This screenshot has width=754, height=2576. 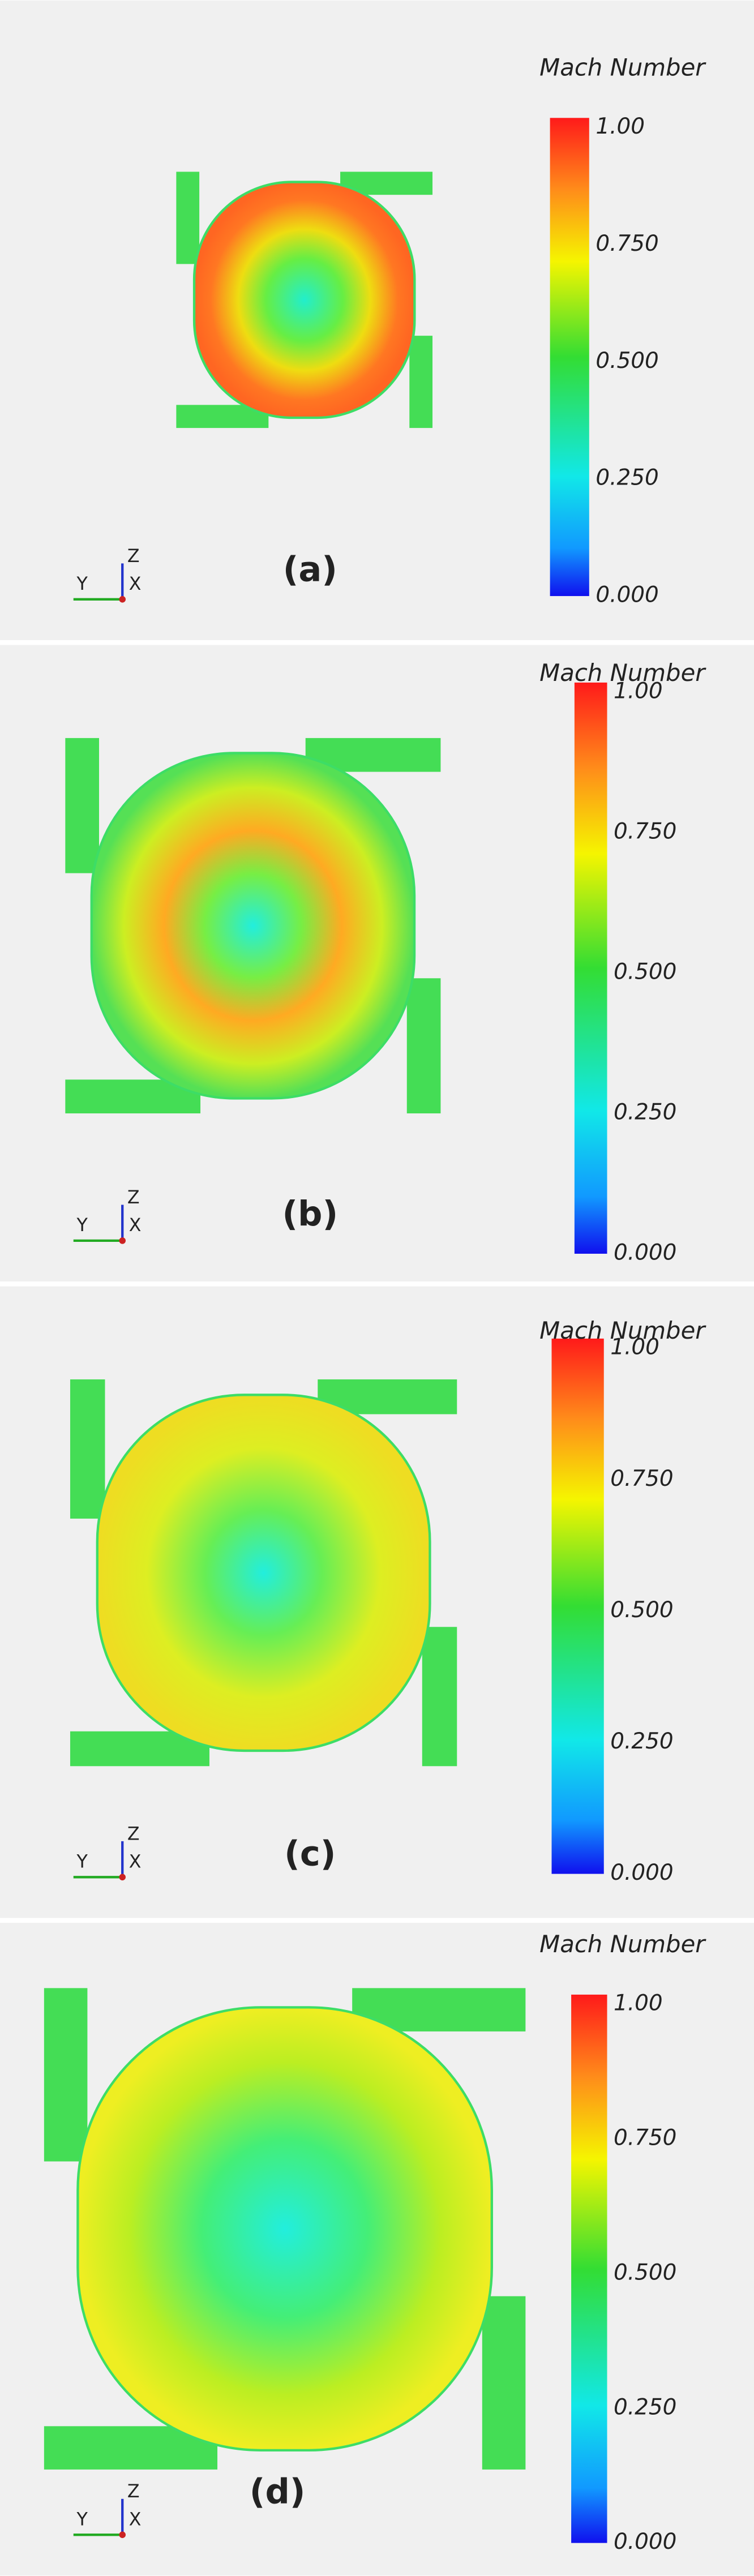 What do you see at coordinates (278, 2492) in the screenshot?
I see `panel-label: (d)` at bounding box center [278, 2492].